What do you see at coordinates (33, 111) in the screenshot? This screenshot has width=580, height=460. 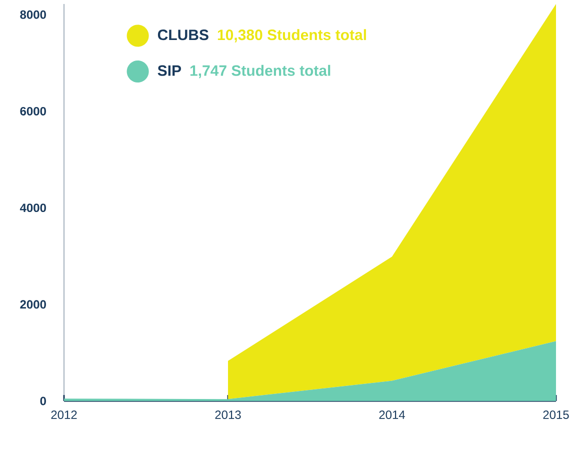 I see `y-tick-label: 6000` at bounding box center [33, 111].